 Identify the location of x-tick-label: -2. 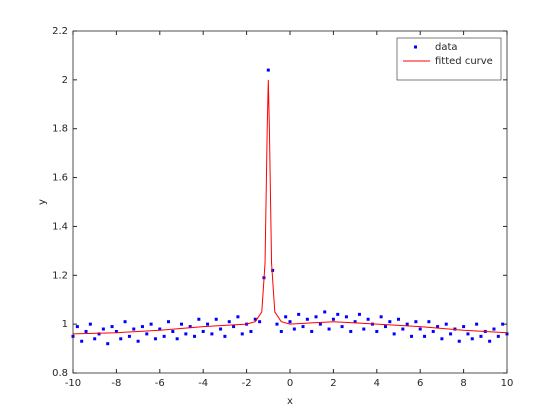
(247, 383).